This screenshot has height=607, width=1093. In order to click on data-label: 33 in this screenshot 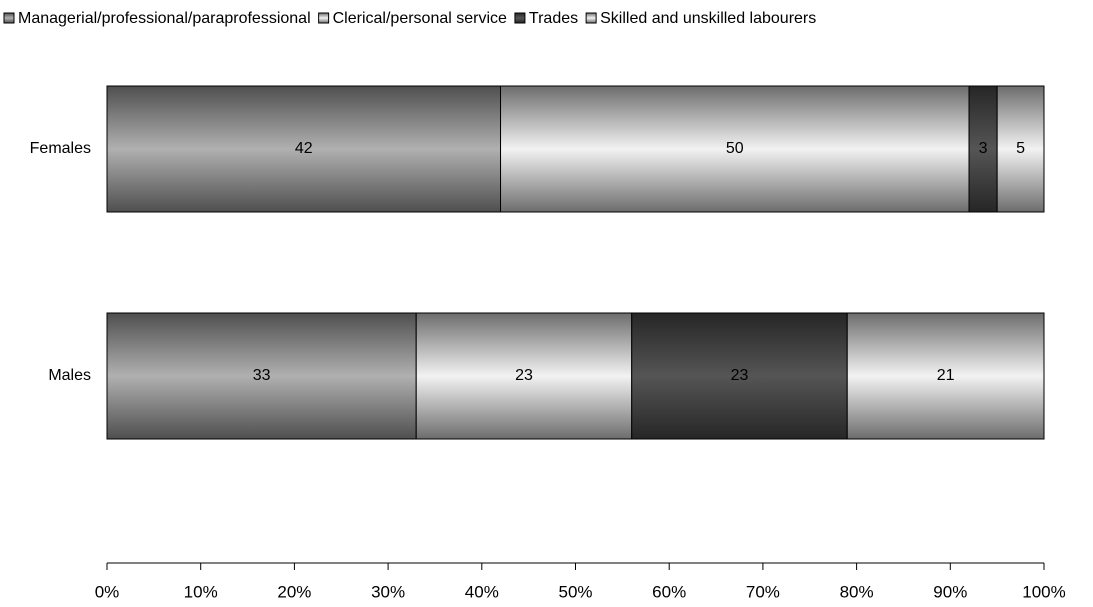, I will do `click(262, 375)`.